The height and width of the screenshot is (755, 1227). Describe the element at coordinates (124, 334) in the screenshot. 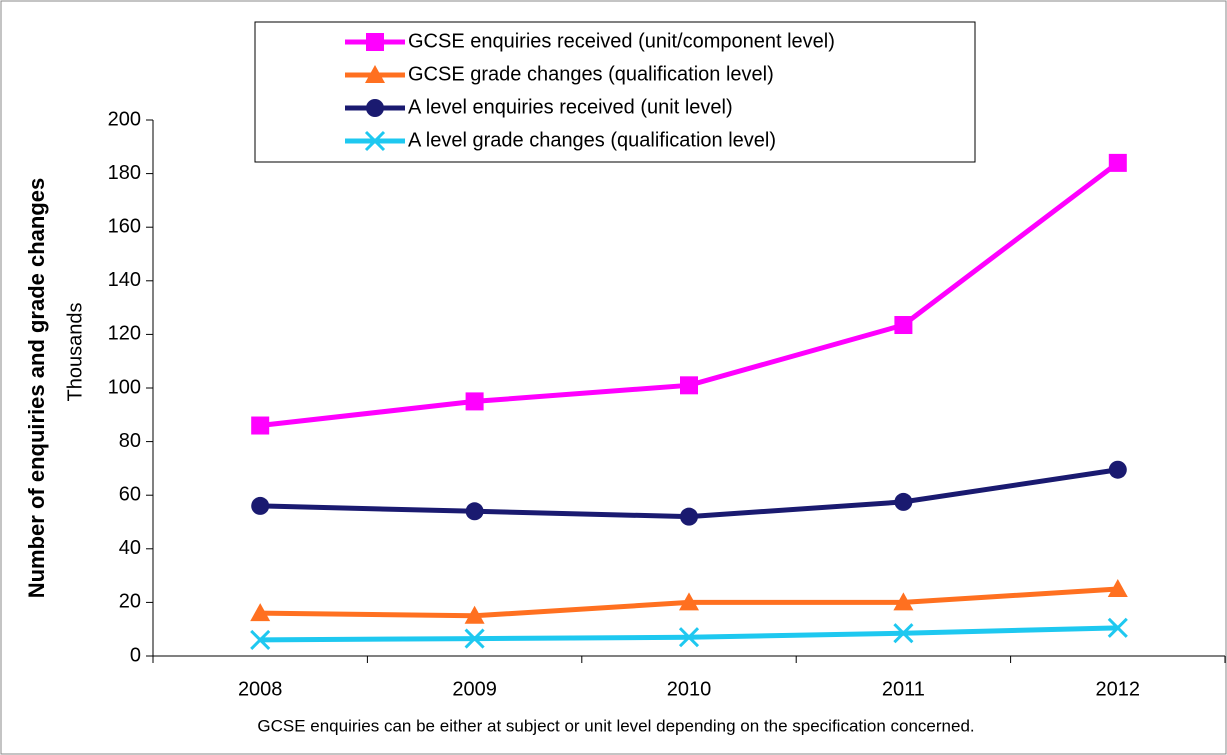

I see `y-tick-label: 120` at that location.